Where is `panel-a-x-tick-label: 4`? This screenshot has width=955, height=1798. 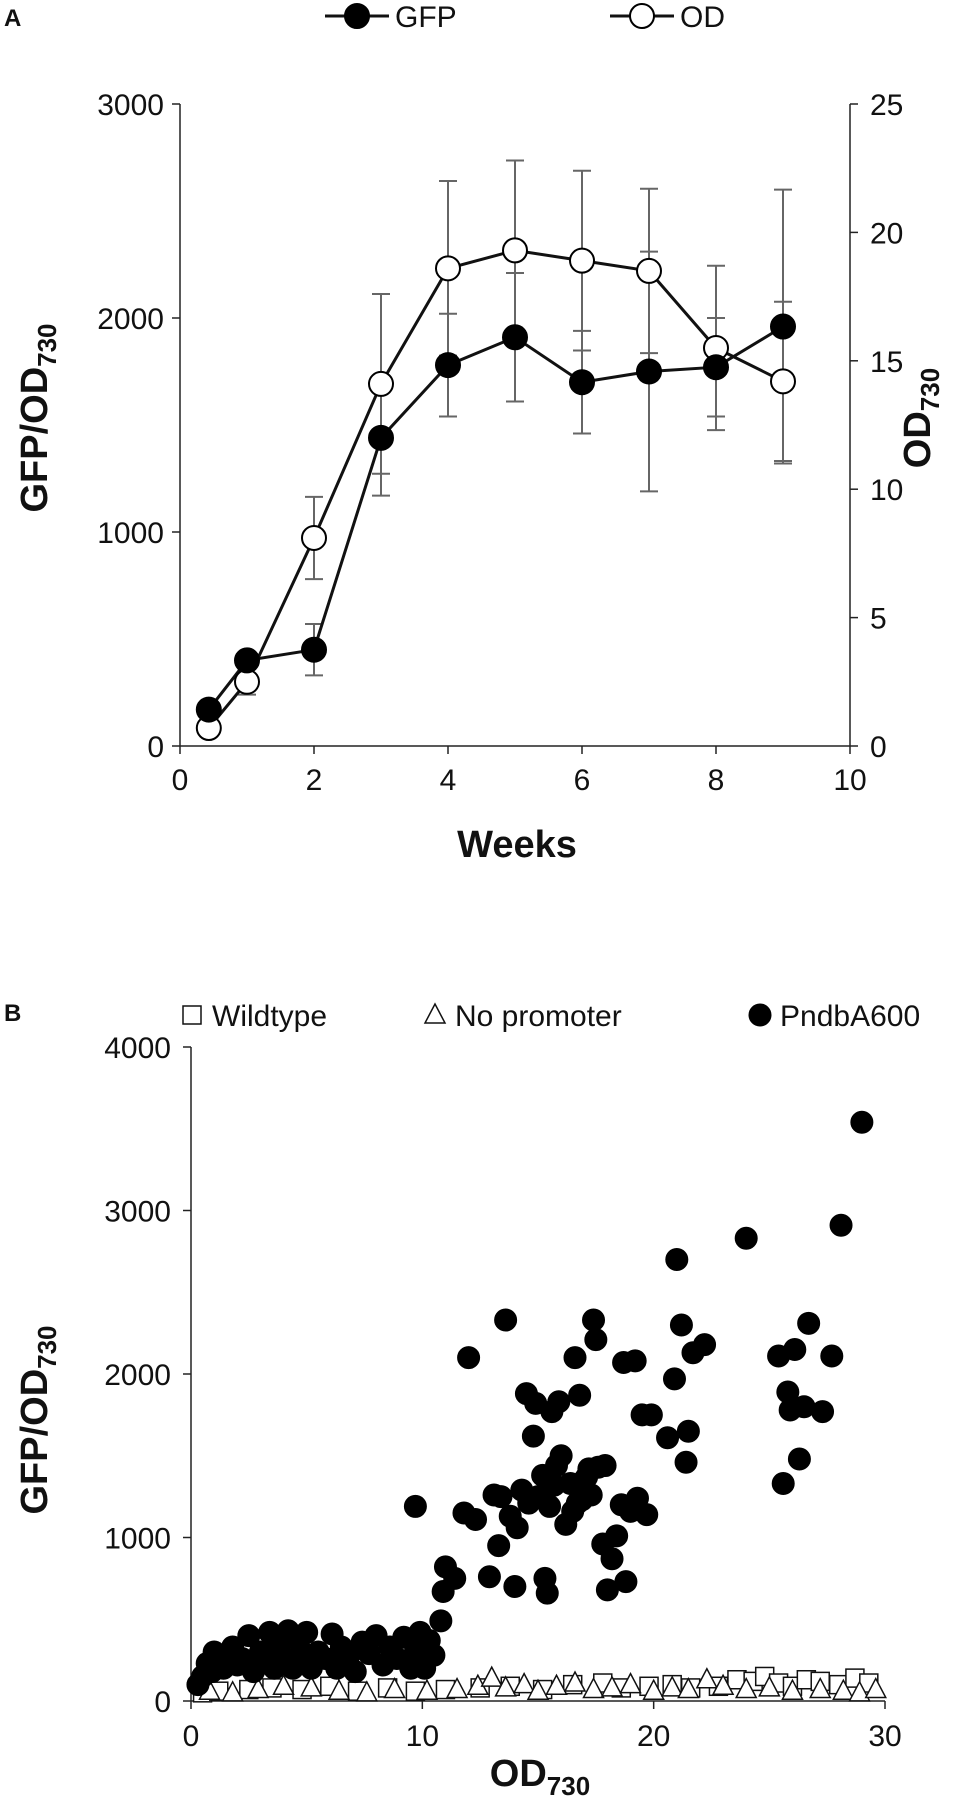 panel-a-x-tick-label: 4 is located at coordinates (448, 780).